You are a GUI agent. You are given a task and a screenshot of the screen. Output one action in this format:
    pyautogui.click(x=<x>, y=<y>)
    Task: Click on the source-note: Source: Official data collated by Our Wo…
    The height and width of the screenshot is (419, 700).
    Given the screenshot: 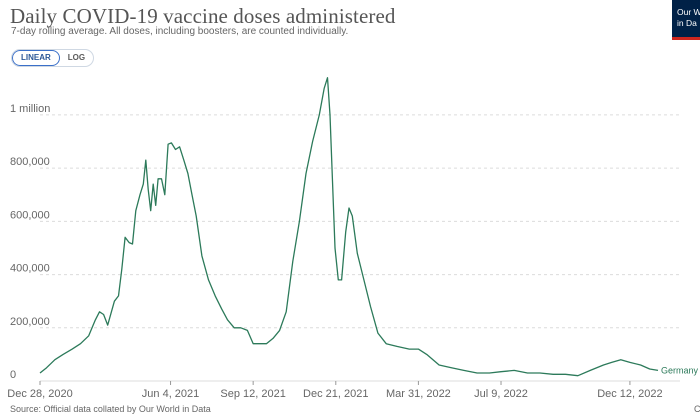 What is the action you would take?
    pyautogui.click(x=110, y=409)
    